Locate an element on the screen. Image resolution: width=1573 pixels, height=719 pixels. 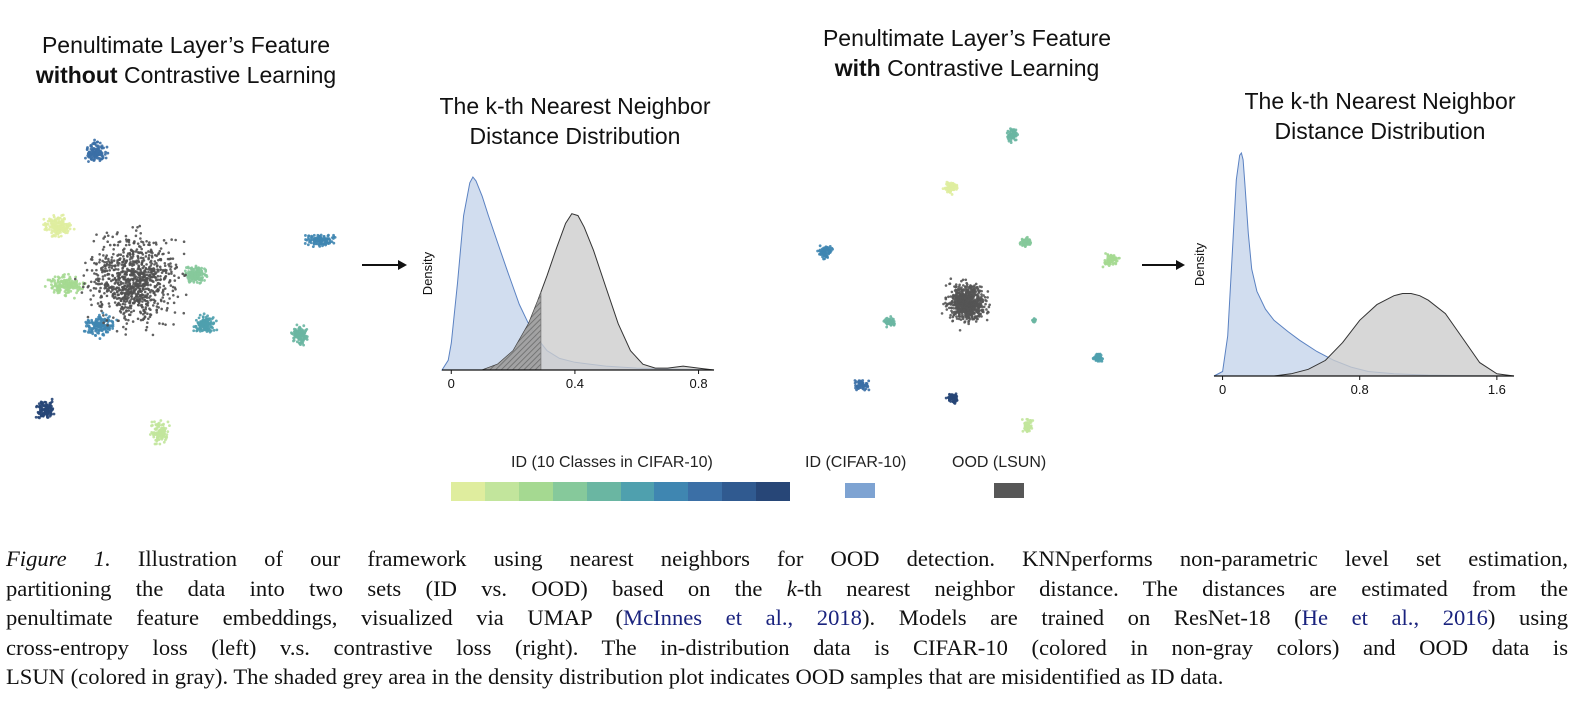
umap-right-title-bold: with is located at coordinates (857, 68).